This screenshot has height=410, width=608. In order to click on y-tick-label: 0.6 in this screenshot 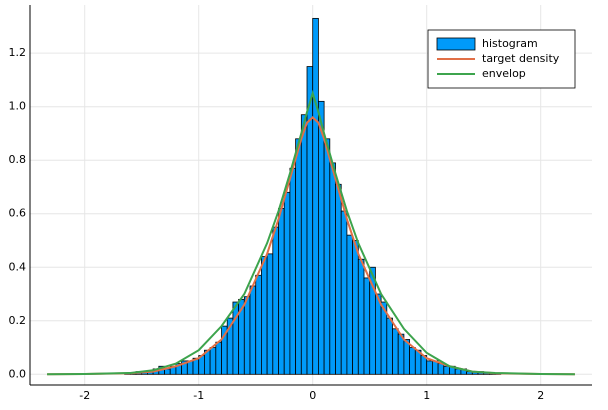, I will do `click(18, 213)`.